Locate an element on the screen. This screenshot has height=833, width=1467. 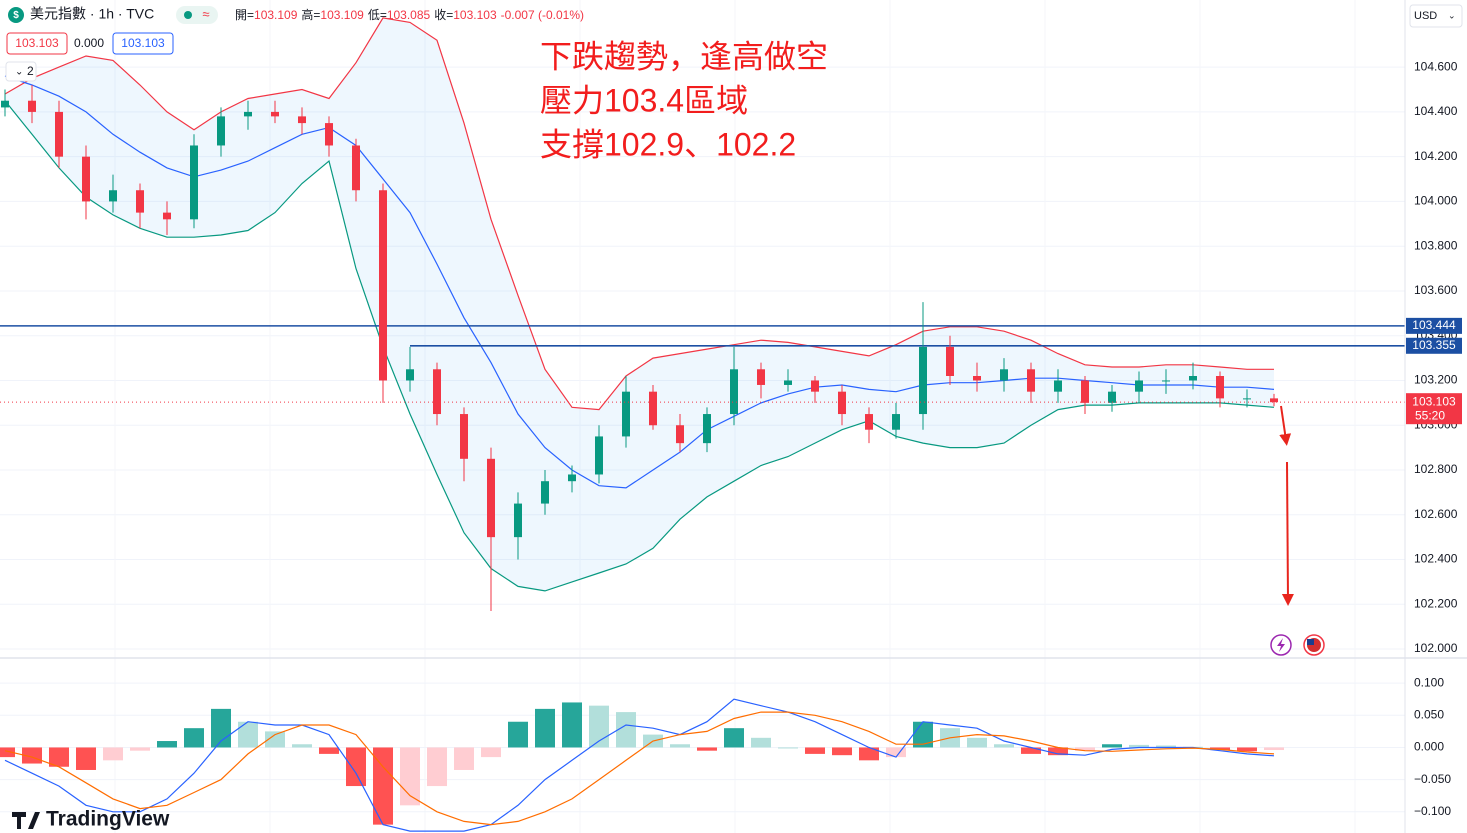
readout-label: 低= is located at coordinates (377, 15).